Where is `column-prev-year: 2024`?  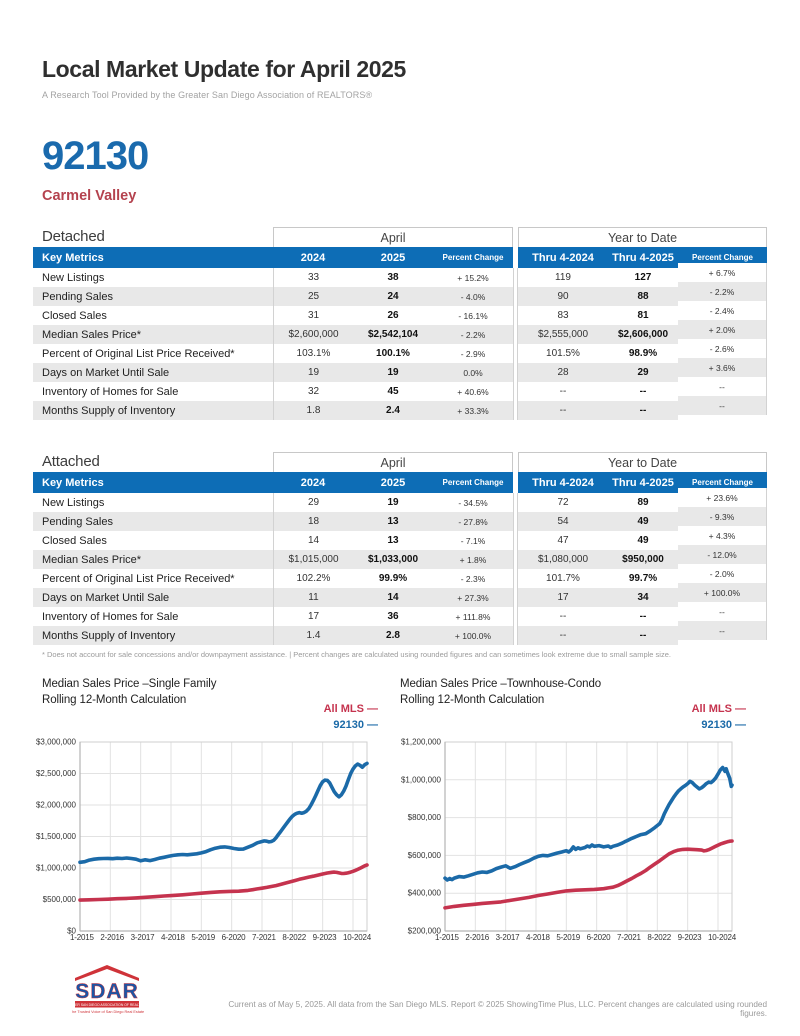
column-prev-year: 2024 is located at coordinates (313, 257).